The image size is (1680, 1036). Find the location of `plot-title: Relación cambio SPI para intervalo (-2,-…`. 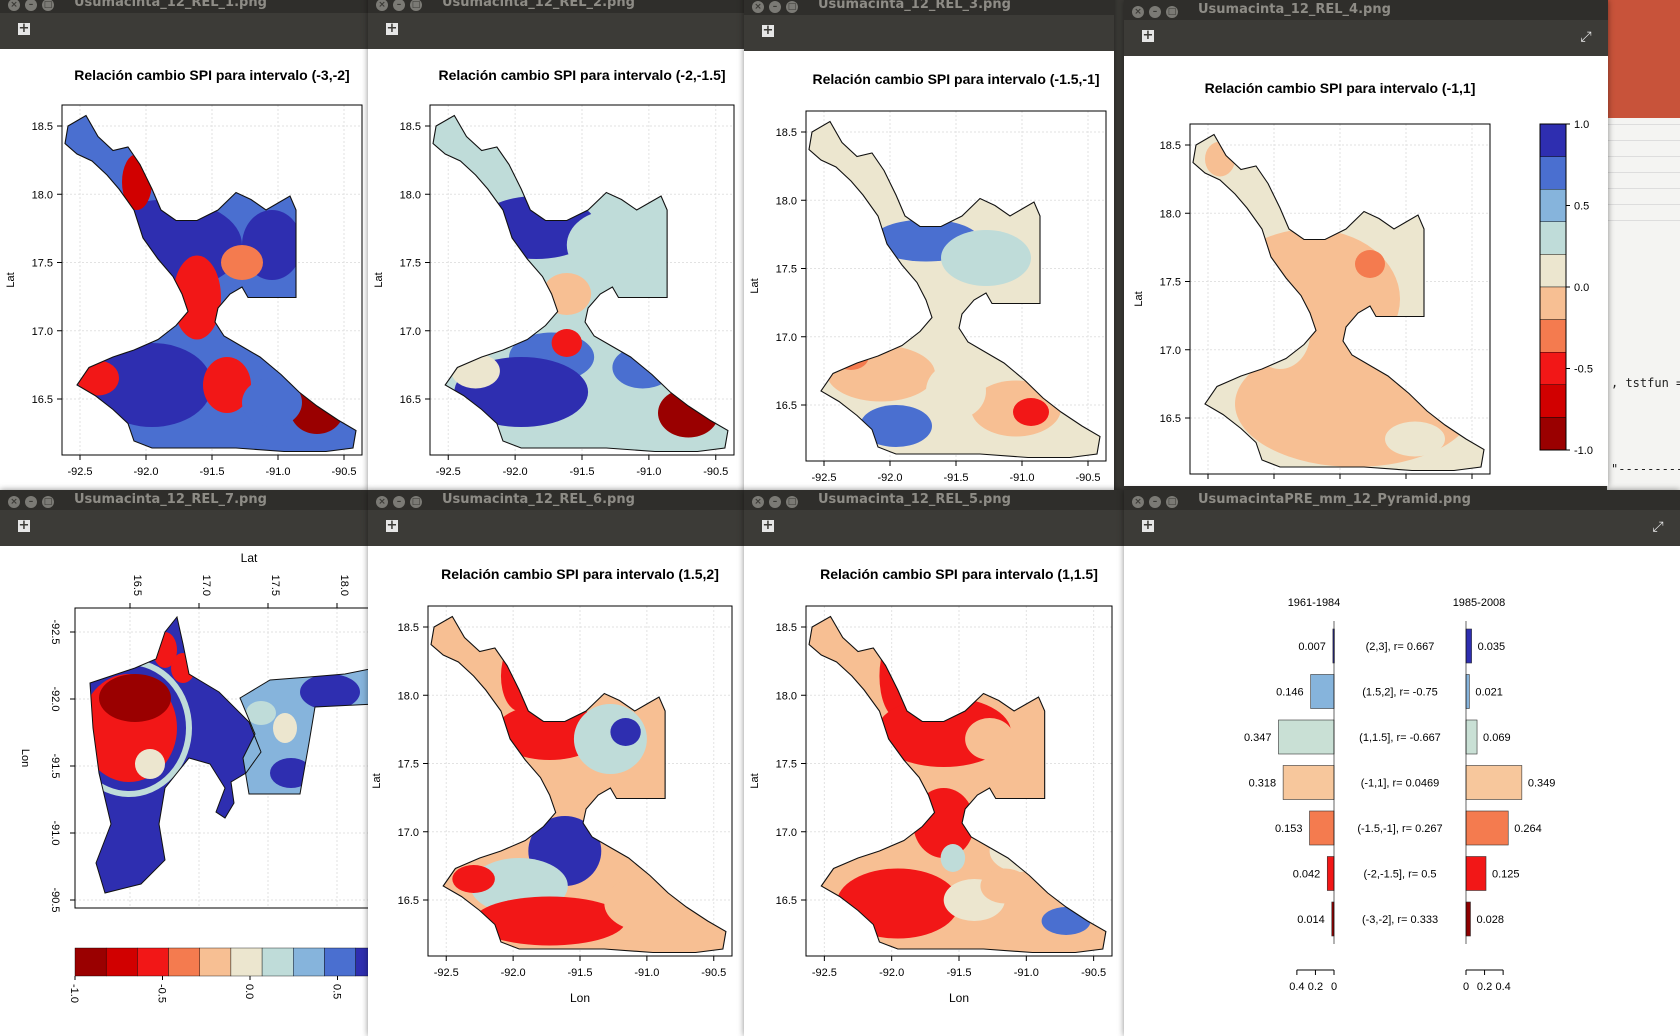

plot-title: Relación cambio SPI para intervalo (-2,-… is located at coordinates (581, 75).